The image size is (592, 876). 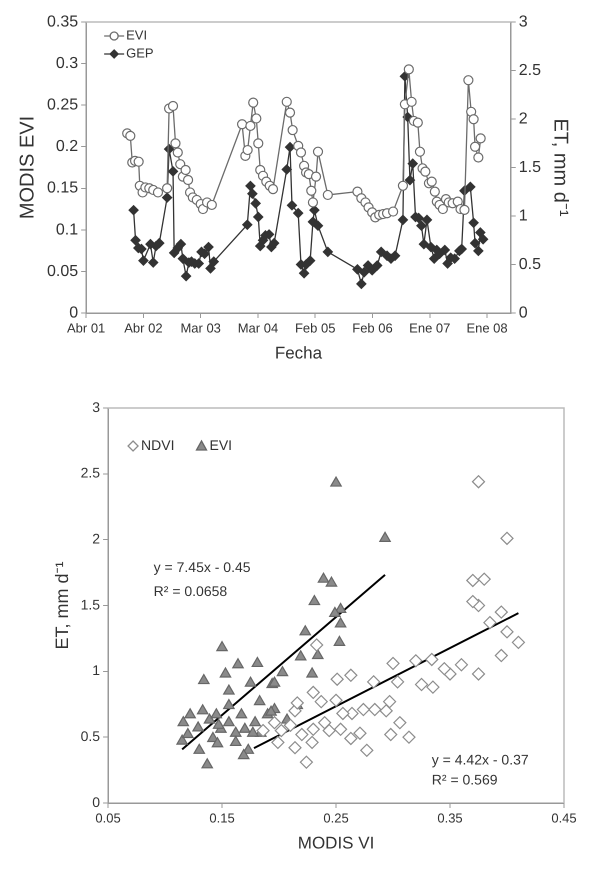 I want to click on y2-tick-label: 0, so click(x=523, y=313).